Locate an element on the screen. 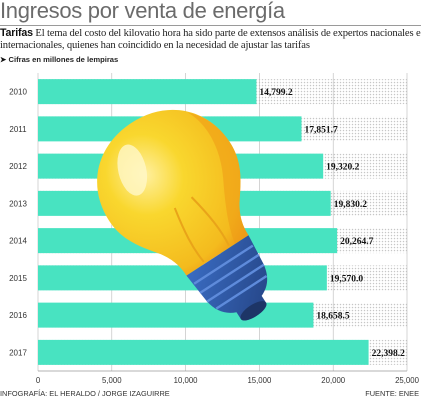 This screenshot has width=421, height=400. category-label: 2014 is located at coordinates (18, 241).